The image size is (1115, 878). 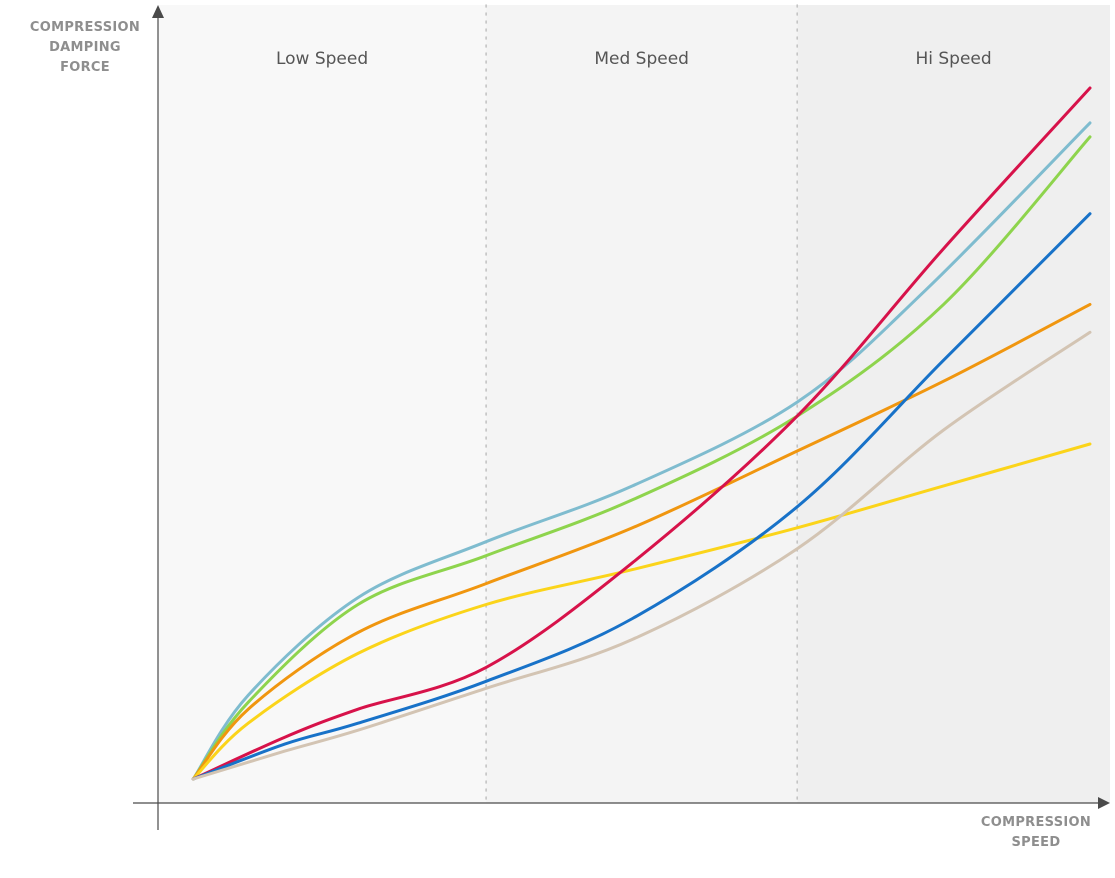 What do you see at coordinates (1036, 832) in the screenshot?
I see `x-axis-title: COMPRESSION SPEED` at bounding box center [1036, 832].